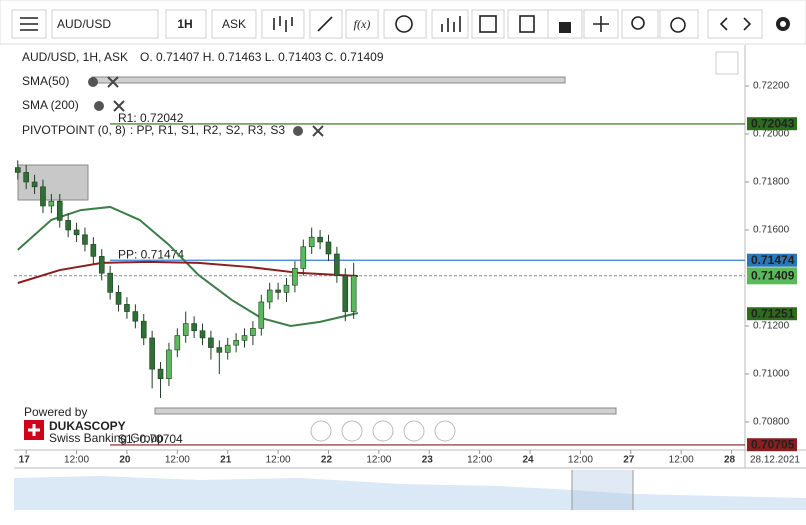  What do you see at coordinates (321, 431) in the screenshot?
I see `scroll-left` at bounding box center [321, 431].